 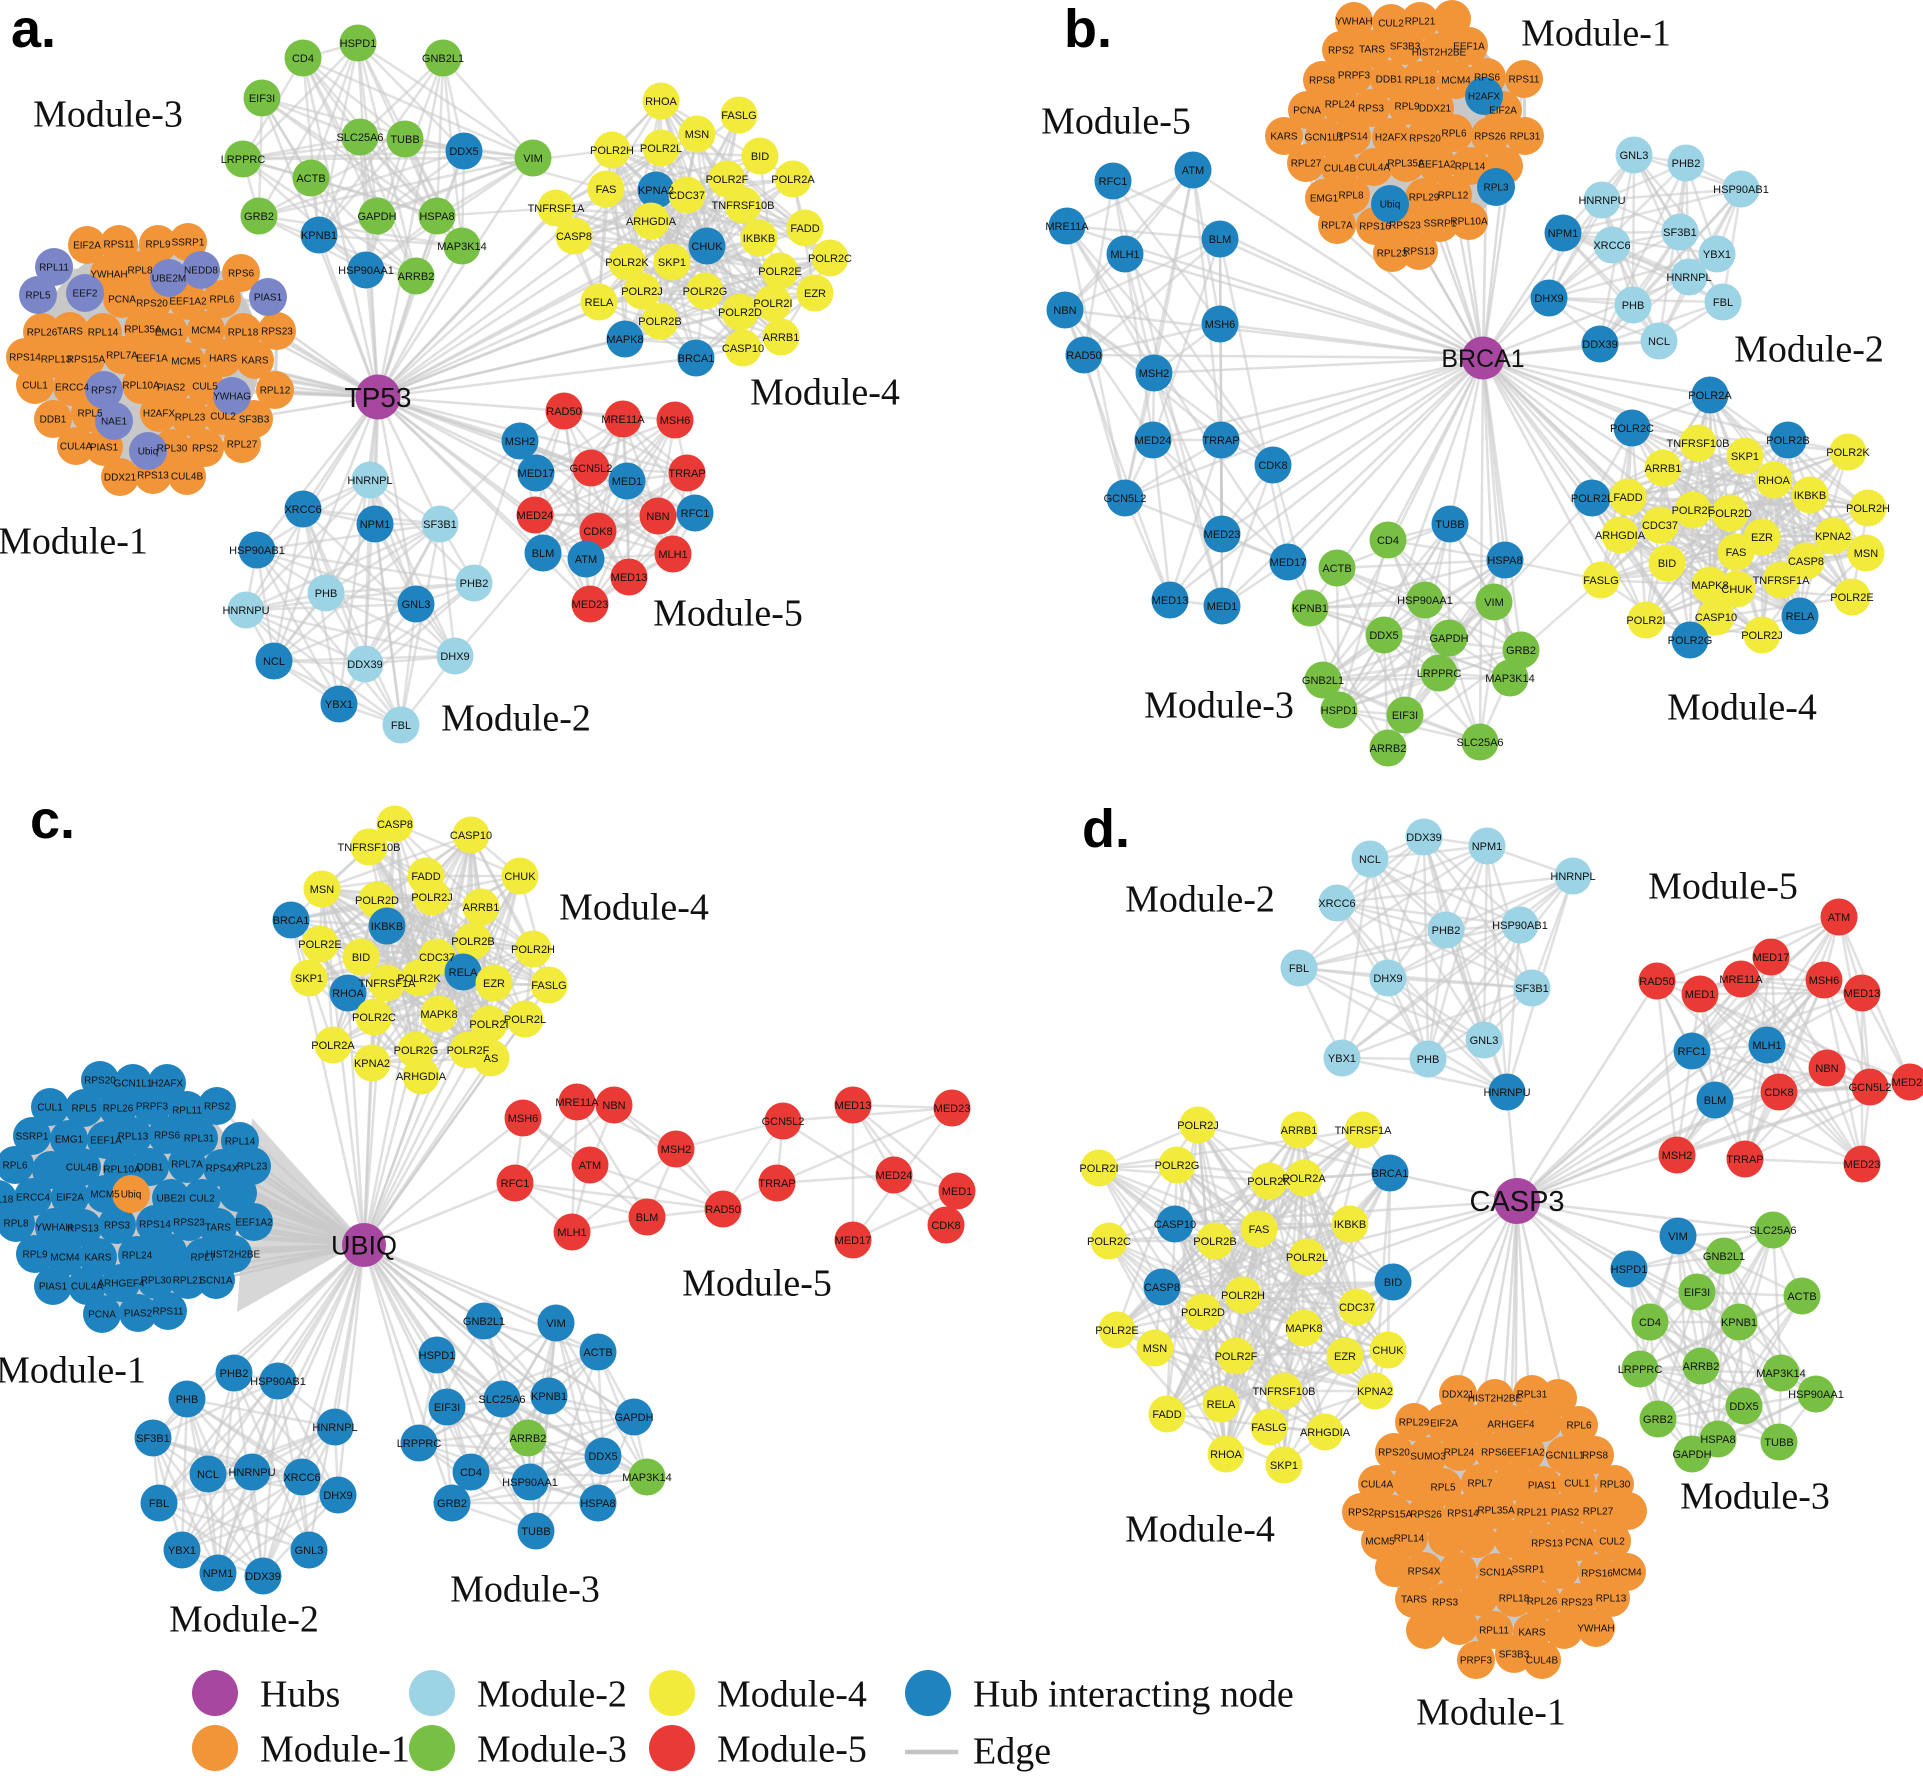 I want to click on svg-text: POLR2E, so click(x=779, y=272).